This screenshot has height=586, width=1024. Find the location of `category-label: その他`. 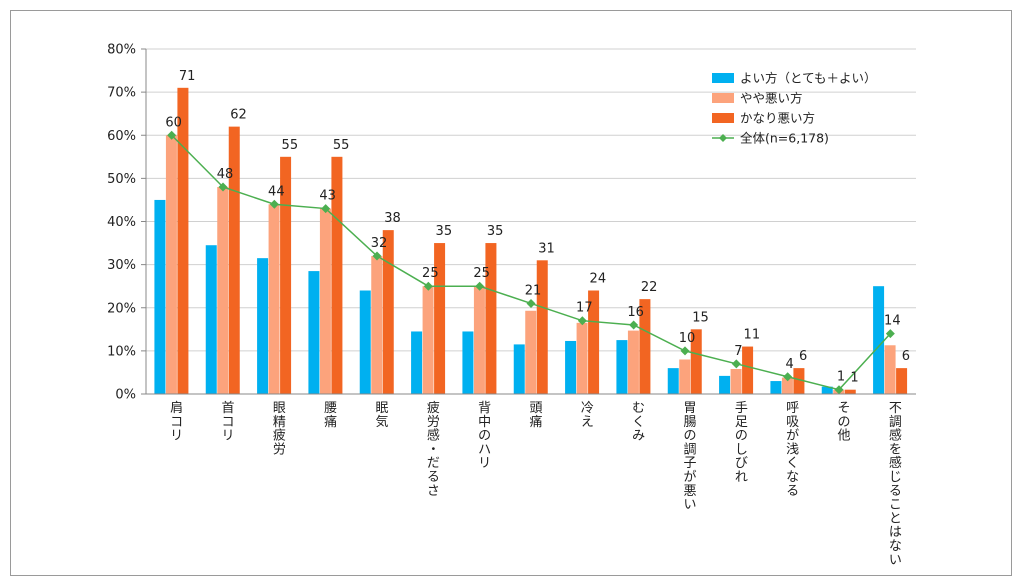

category-label: その他 is located at coordinates (843, 422).